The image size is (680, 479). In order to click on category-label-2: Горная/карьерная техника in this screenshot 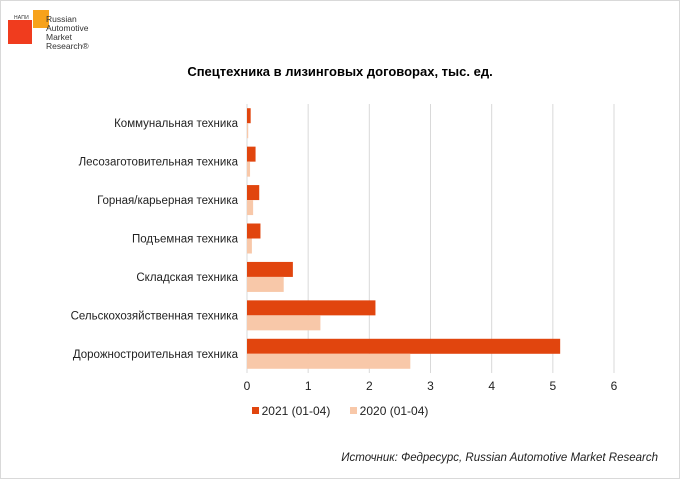, I will do `click(168, 201)`.